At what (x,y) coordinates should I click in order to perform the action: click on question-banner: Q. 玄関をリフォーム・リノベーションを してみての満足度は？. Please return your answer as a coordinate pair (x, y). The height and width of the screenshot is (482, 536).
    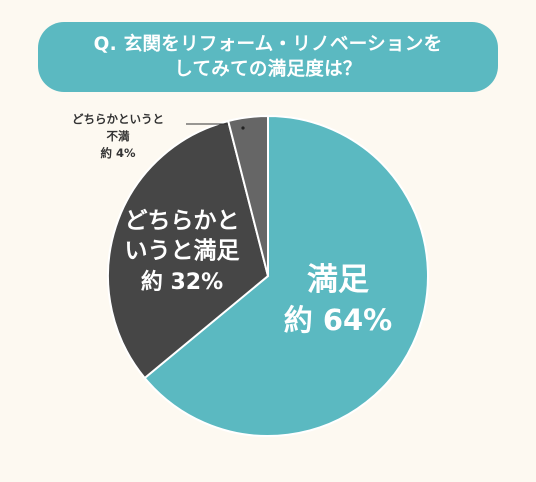
    Looking at the image, I should click on (268, 57).